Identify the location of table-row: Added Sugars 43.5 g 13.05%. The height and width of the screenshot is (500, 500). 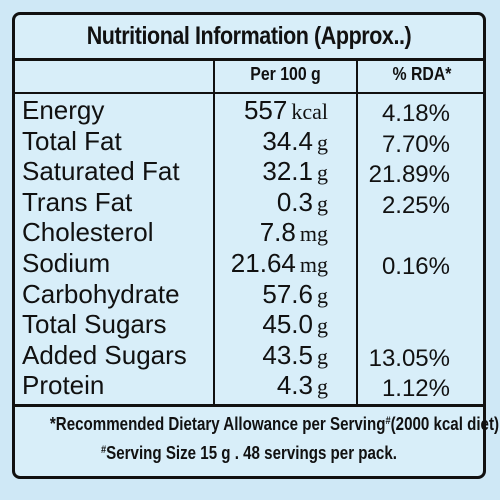
(250, 355).